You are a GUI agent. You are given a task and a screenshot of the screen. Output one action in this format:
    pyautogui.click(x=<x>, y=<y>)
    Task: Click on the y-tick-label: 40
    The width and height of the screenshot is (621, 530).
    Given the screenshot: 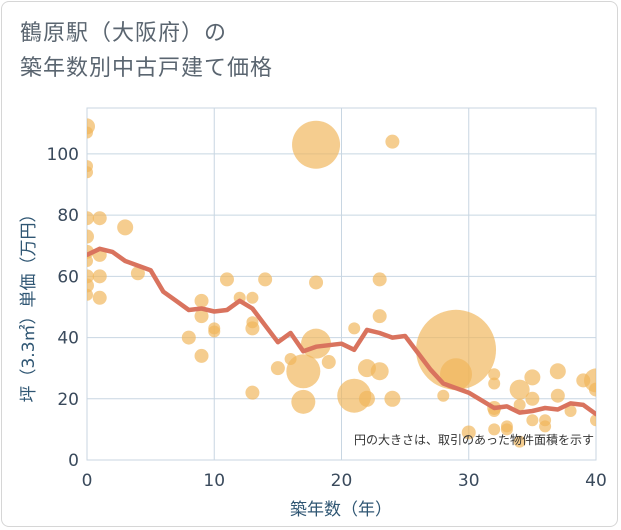 What is the action you would take?
    pyautogui.click(x=68, y=339)
    